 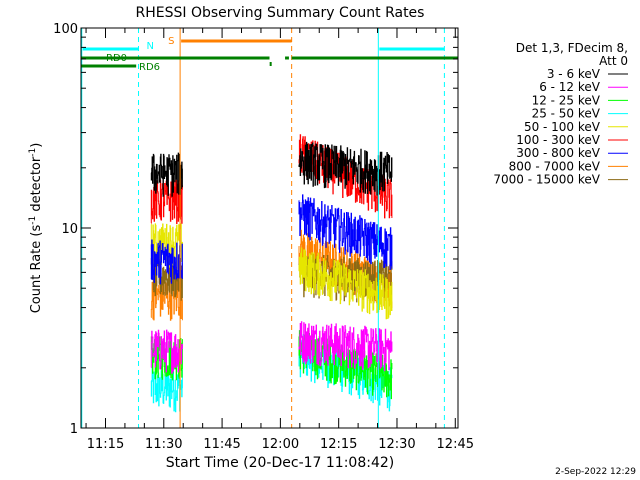 I want to click on legend-label: 6 - 12 keV, so click(x=570, y=87).